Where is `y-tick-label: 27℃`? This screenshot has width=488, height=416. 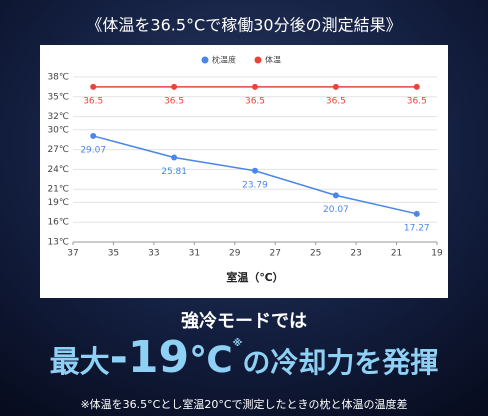
y-tick-label: 27℃ is located at coordinates (58, 150).